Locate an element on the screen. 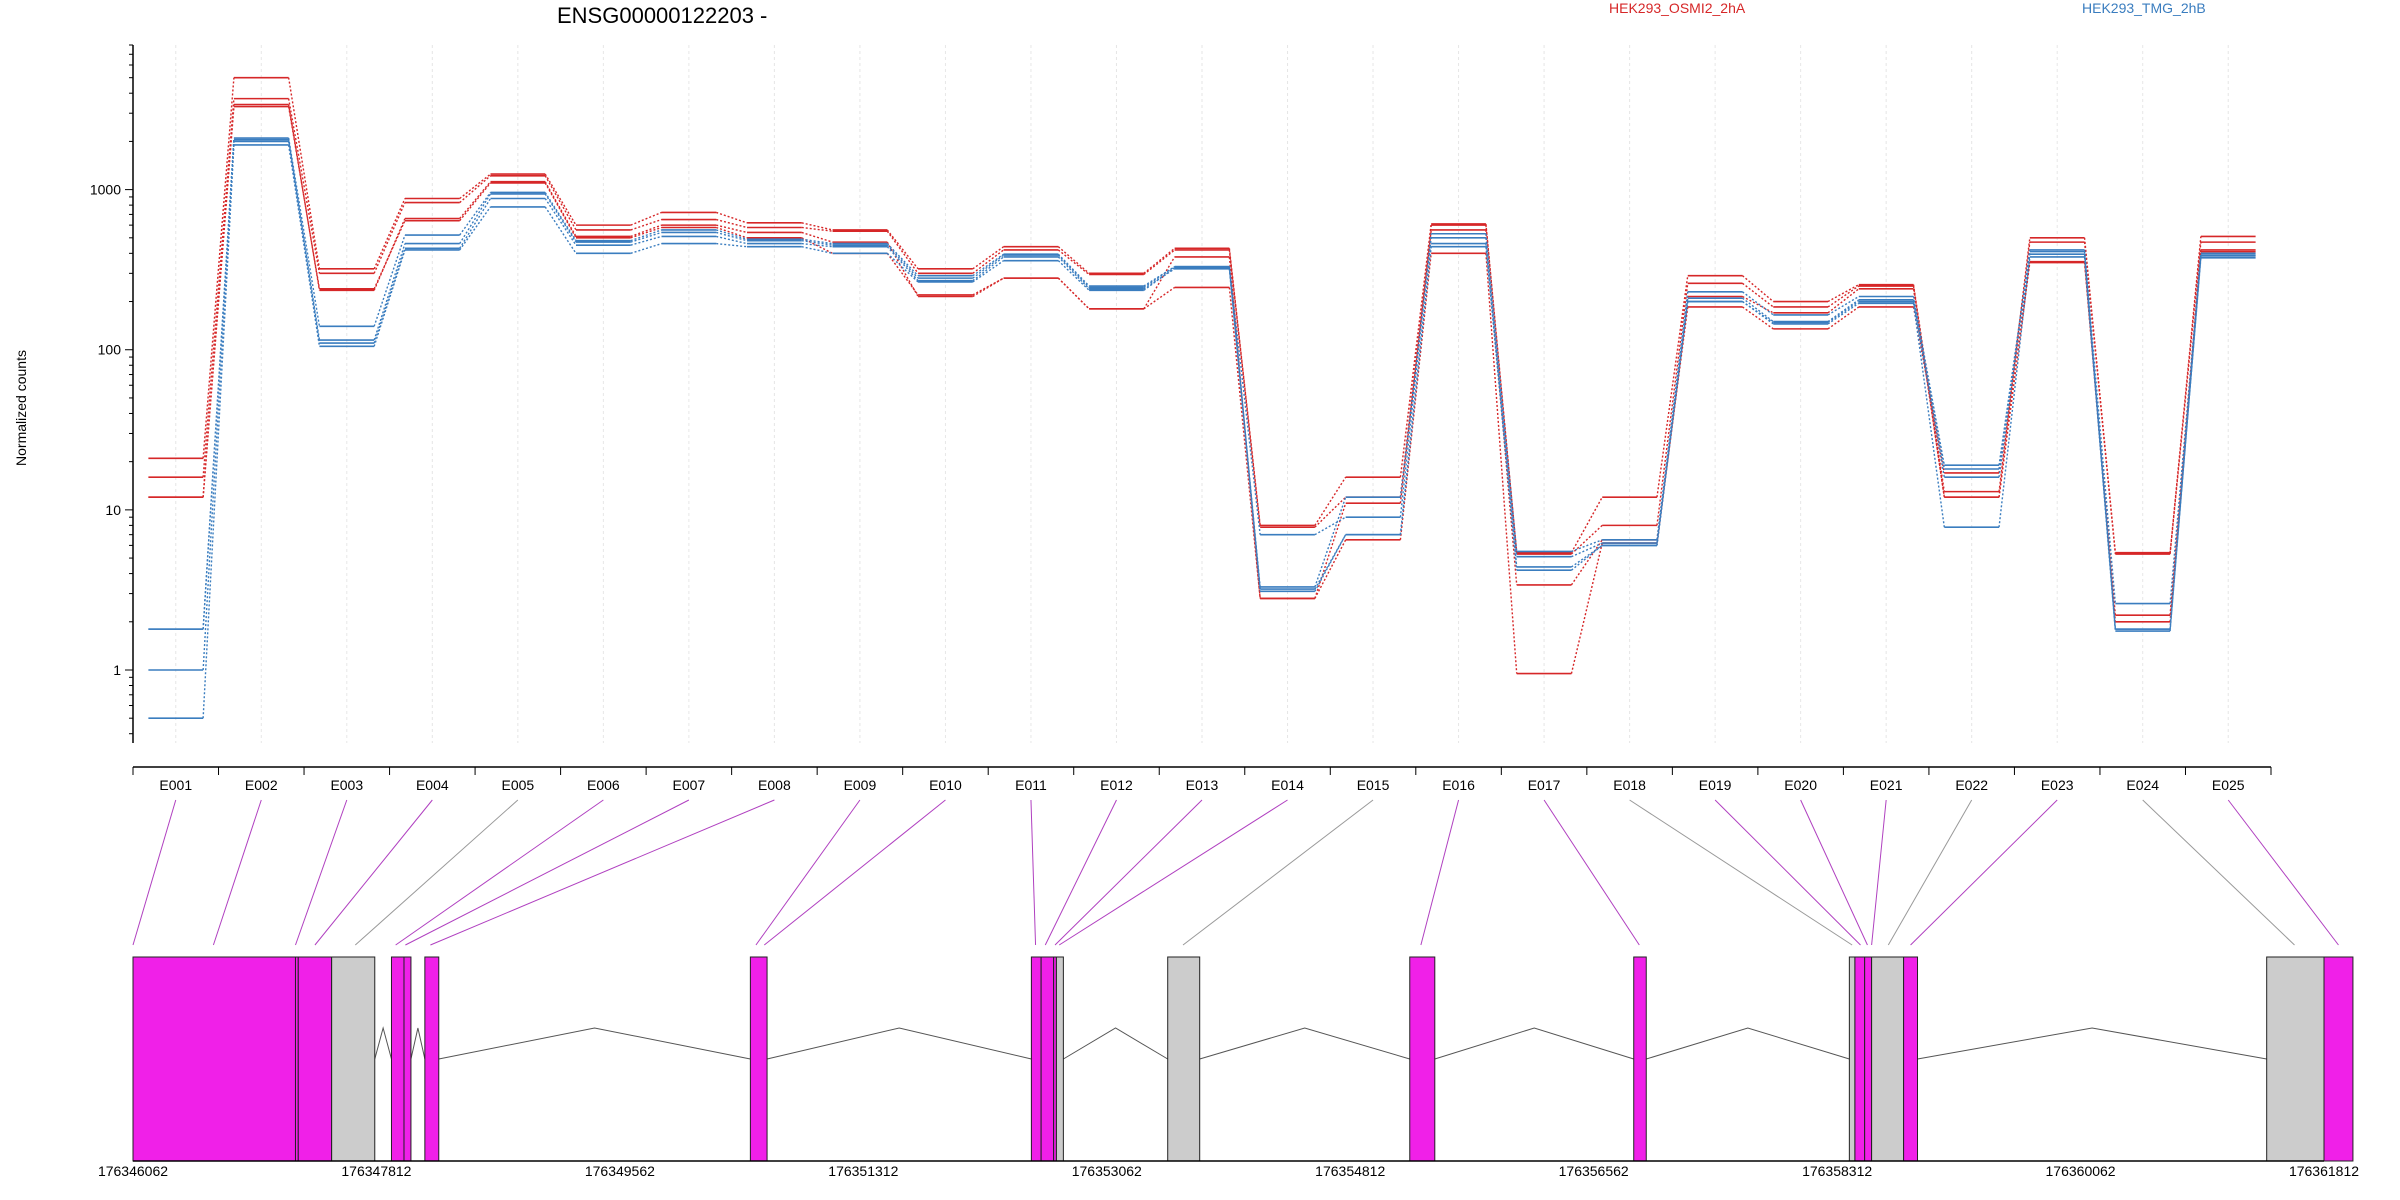  y-axis: 1 10 100 1000 is located at coordinates (112, 393).